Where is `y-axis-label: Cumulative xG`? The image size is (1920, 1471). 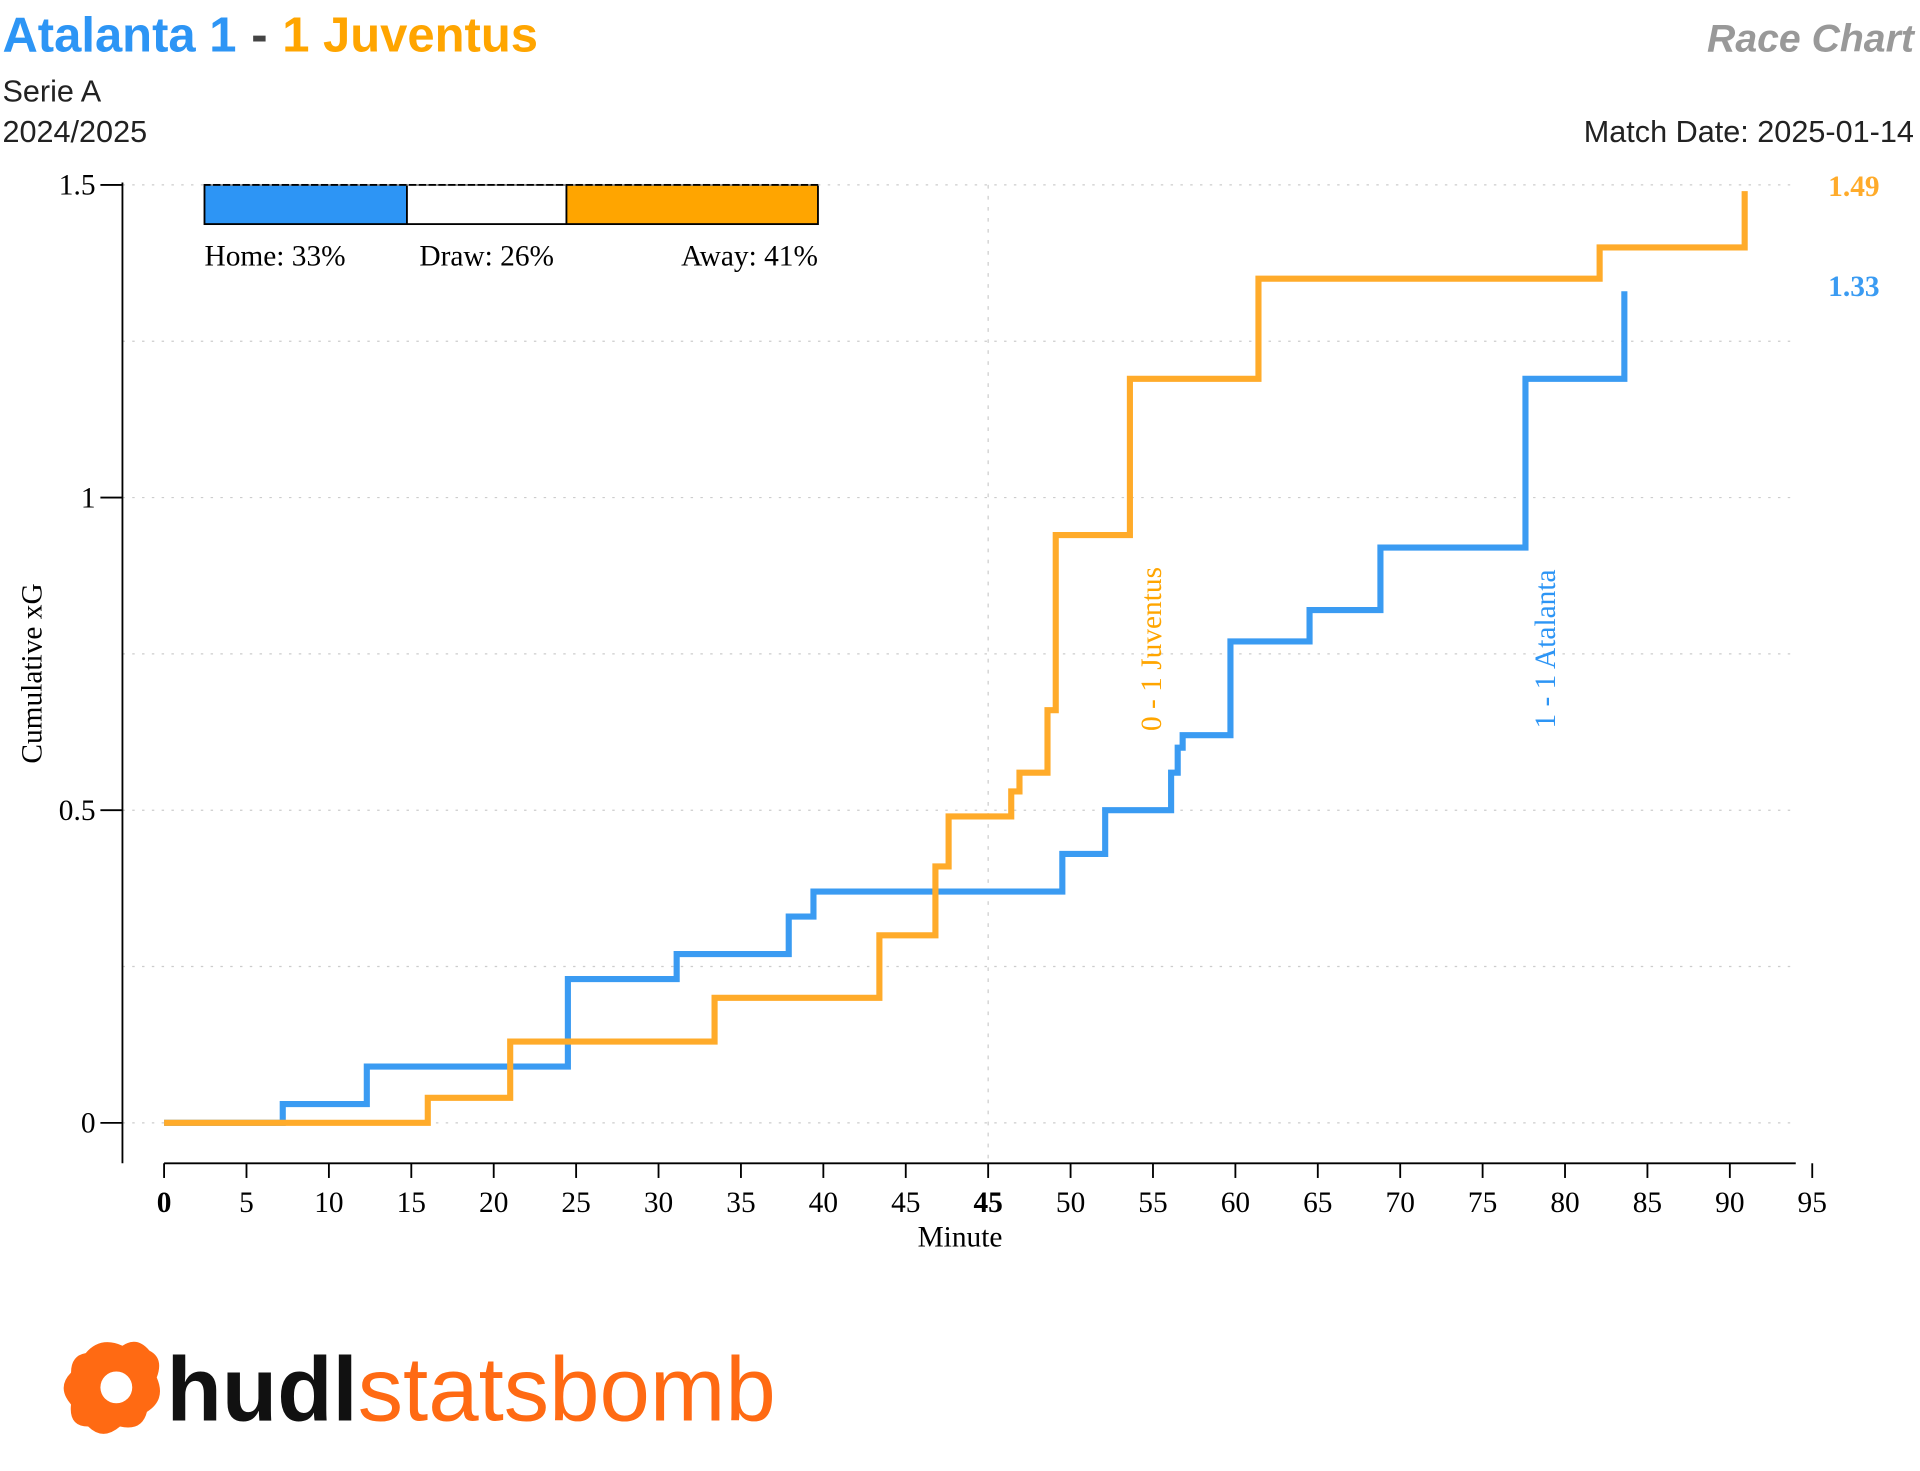 y-axis-label: Cumulative xG is located at coordinates (33, 673).